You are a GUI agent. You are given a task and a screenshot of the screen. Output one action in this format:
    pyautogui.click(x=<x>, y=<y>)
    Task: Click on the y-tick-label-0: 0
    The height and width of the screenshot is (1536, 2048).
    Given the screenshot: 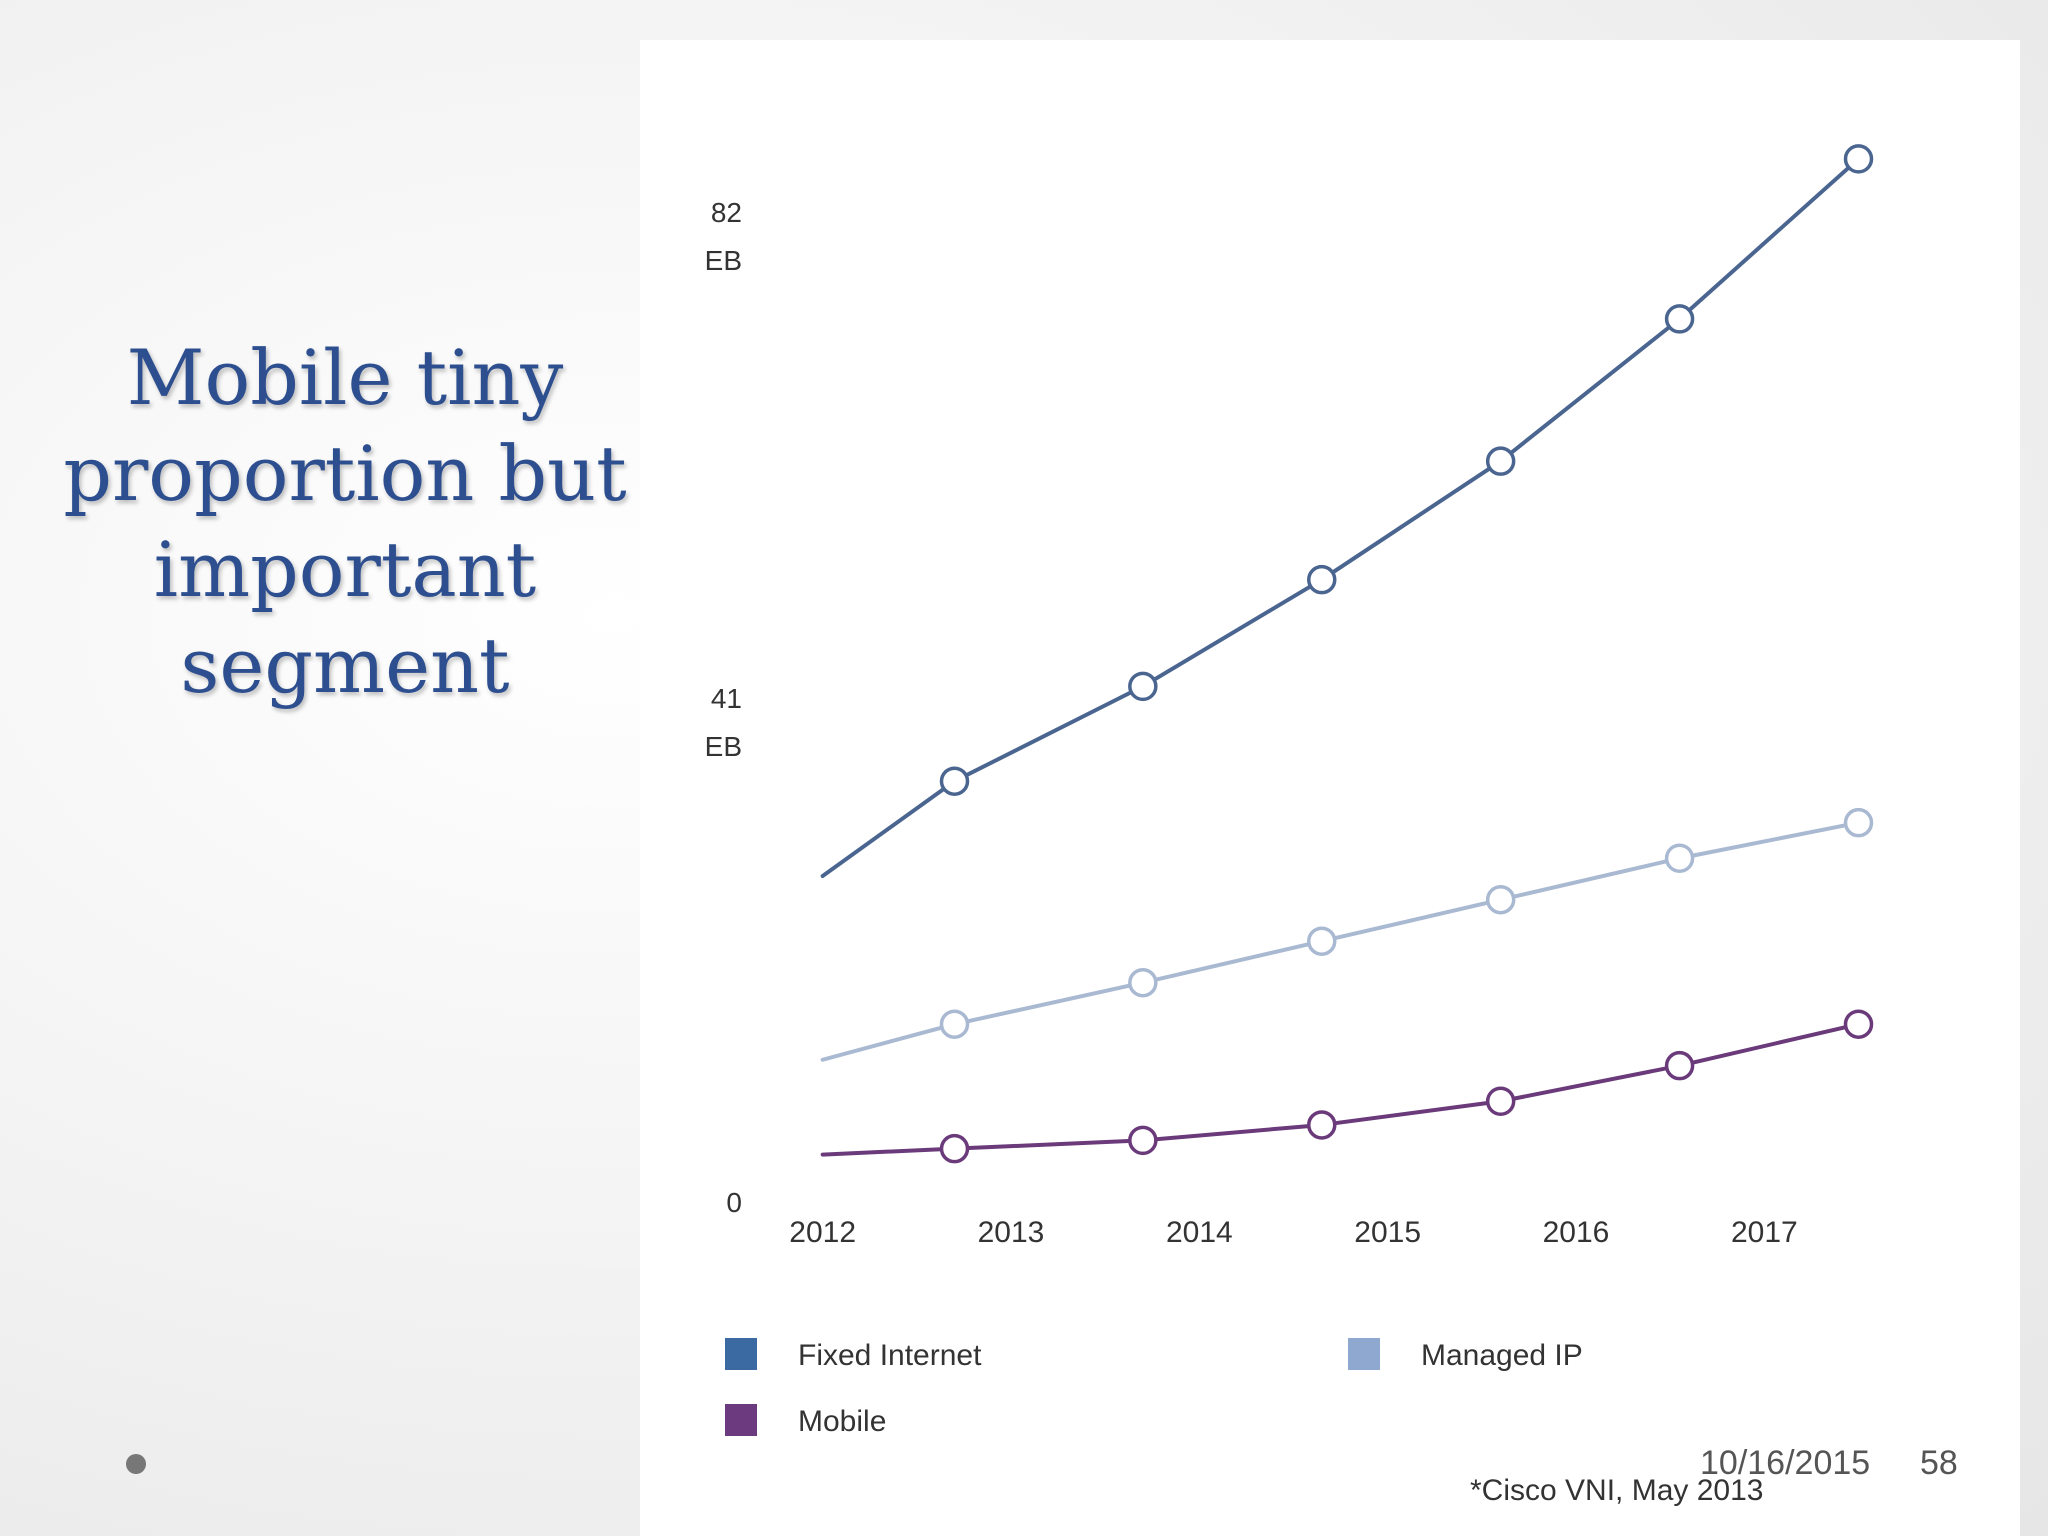 What is the action you would take?
    pyautogui.click(x=734, y=1202)
    